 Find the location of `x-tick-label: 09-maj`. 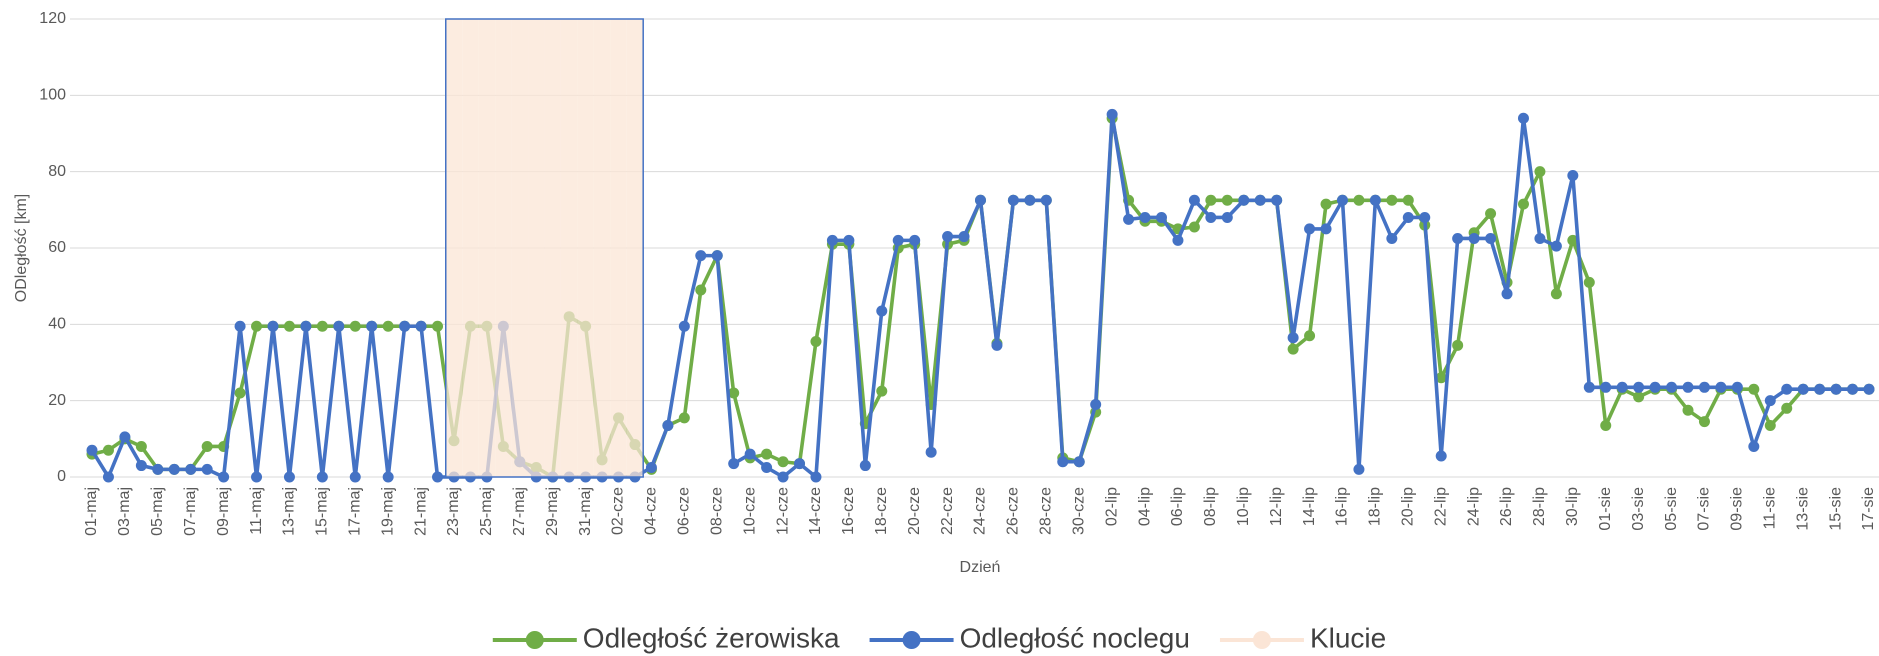

x-tick-label: 09-maj is located at coordinates (223, 511).